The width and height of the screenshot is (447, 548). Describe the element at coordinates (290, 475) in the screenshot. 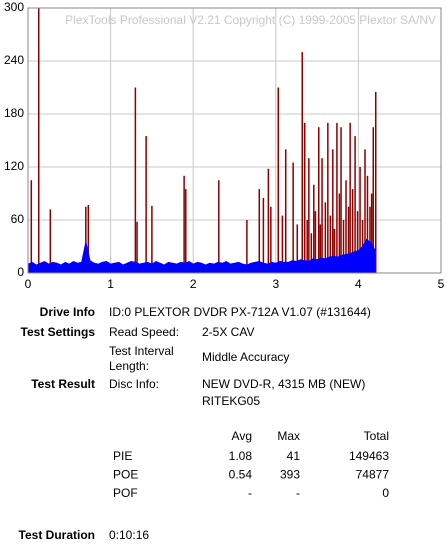

I see `table-cell: 393` at that location.